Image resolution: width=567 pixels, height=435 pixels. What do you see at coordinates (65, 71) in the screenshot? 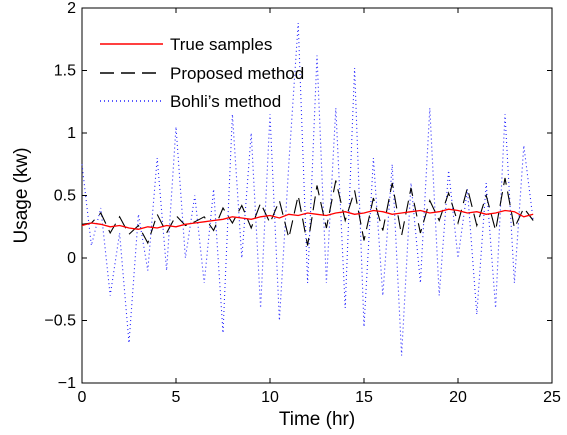
I see `y-tick-label: 1.5` at bounding box center [65, 71].